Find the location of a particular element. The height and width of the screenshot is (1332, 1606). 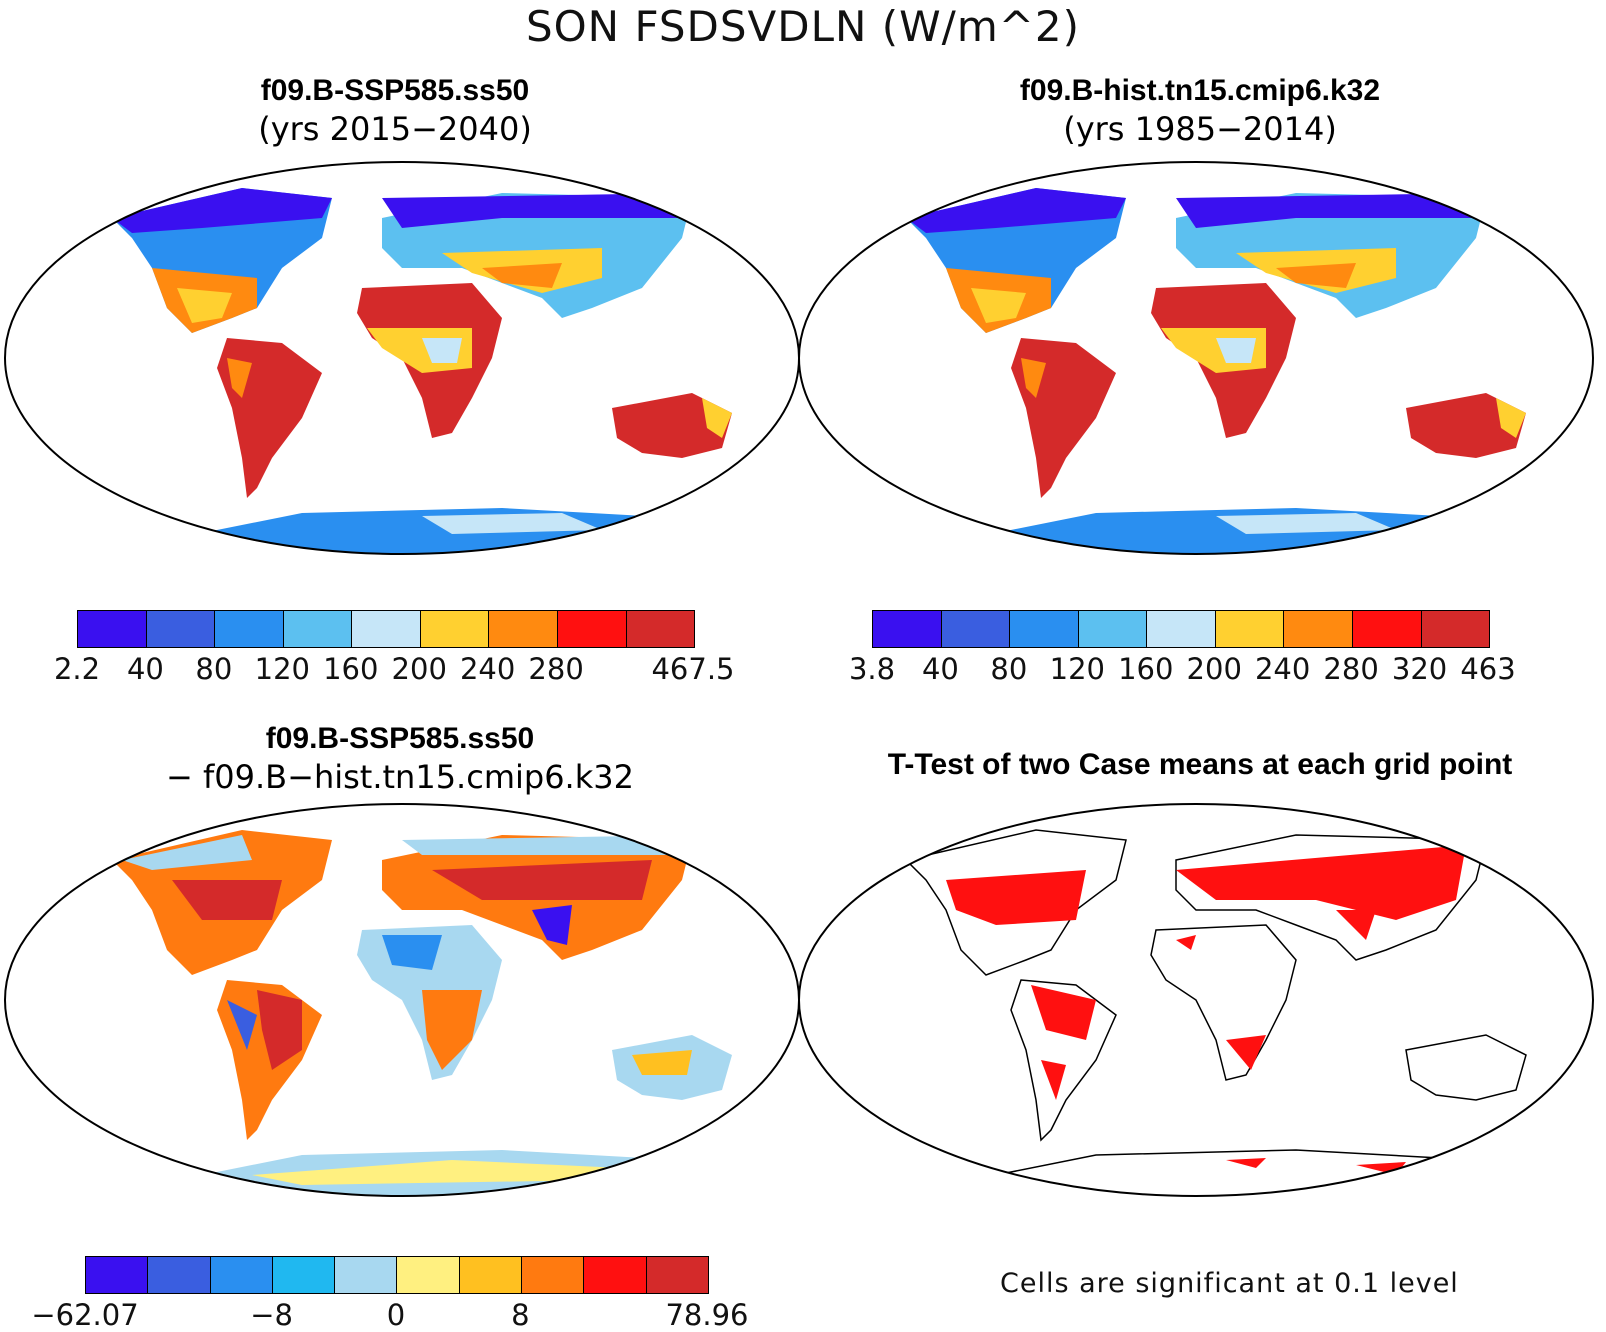

map-bottom-left is located at coordinates (402, 1000).